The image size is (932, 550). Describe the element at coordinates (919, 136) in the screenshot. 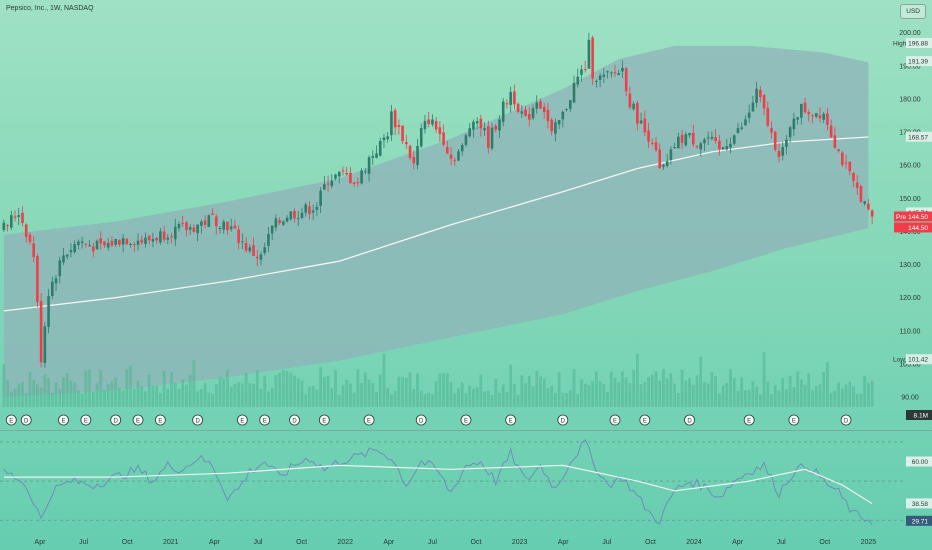

I see `price-label-box` at that location.